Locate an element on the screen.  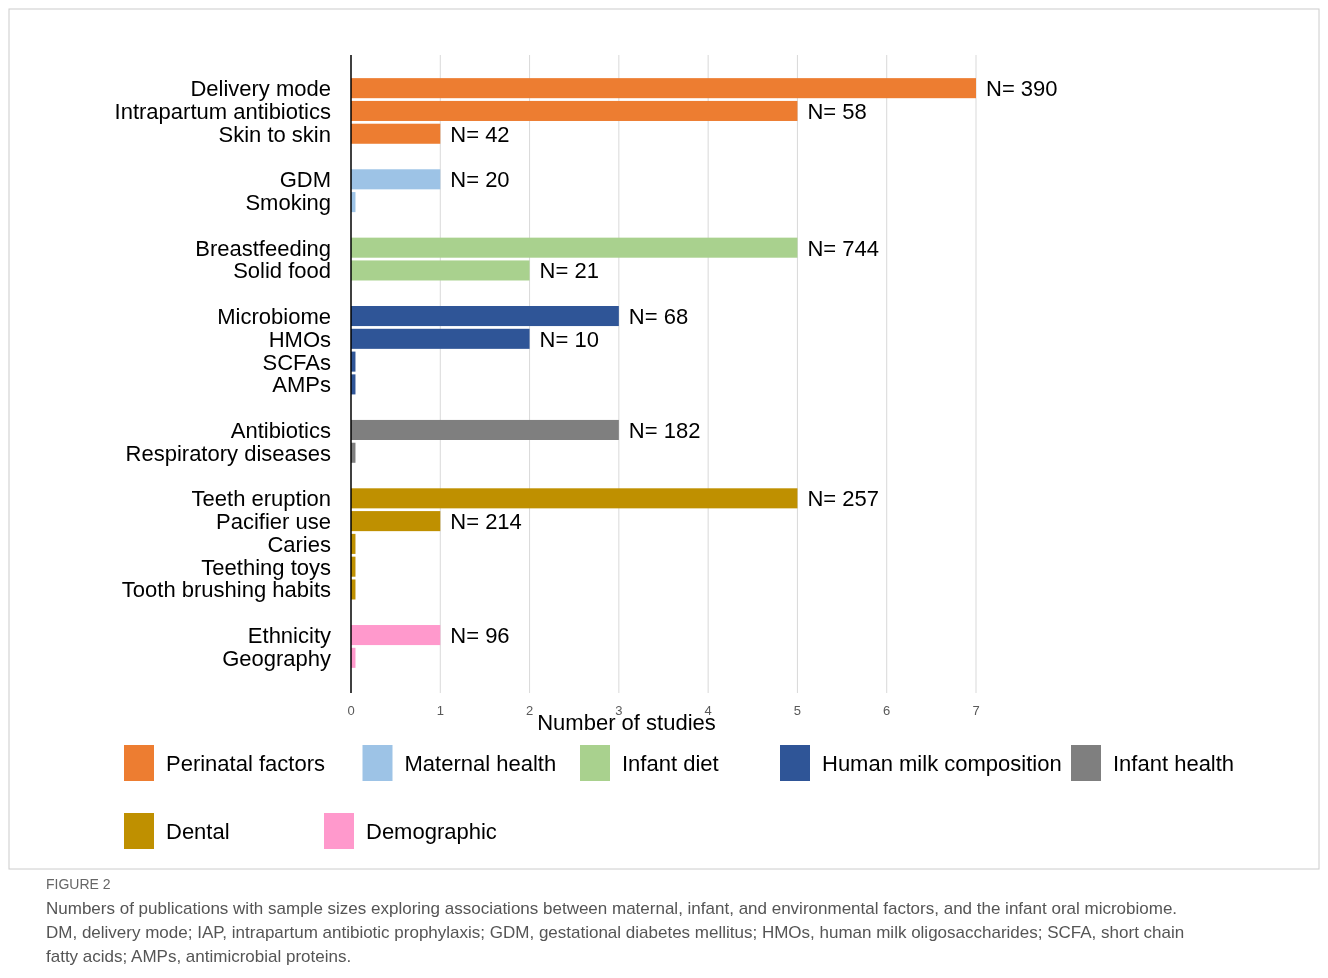
x-tick-label: 0 is located at coordinates (351, 710).